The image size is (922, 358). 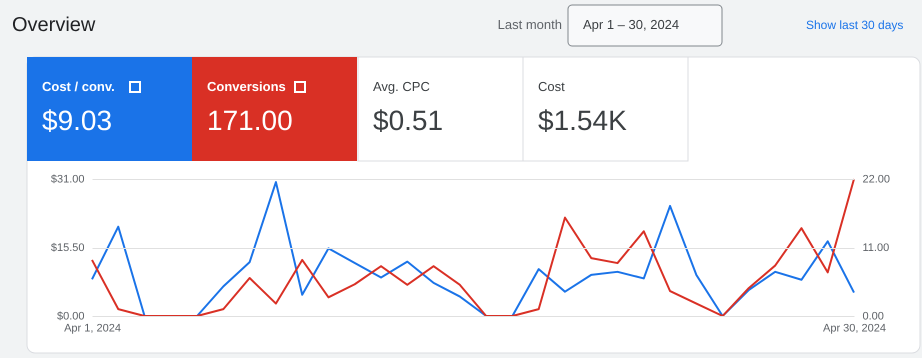 What do you see at coordinates (401, 86) in the screenshot?
I see `text: Avg. CPC` at bounding box center [401, 86].